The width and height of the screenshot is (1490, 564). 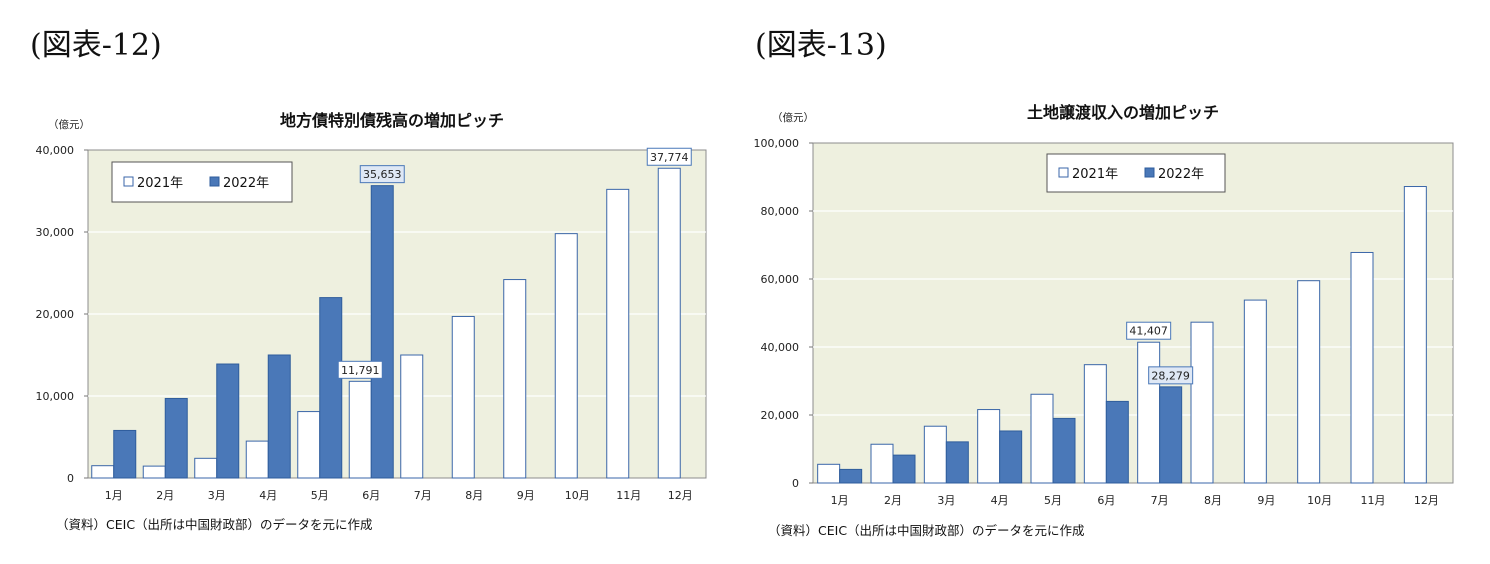 I want to click on legend-box, so click(x=202, y=182).